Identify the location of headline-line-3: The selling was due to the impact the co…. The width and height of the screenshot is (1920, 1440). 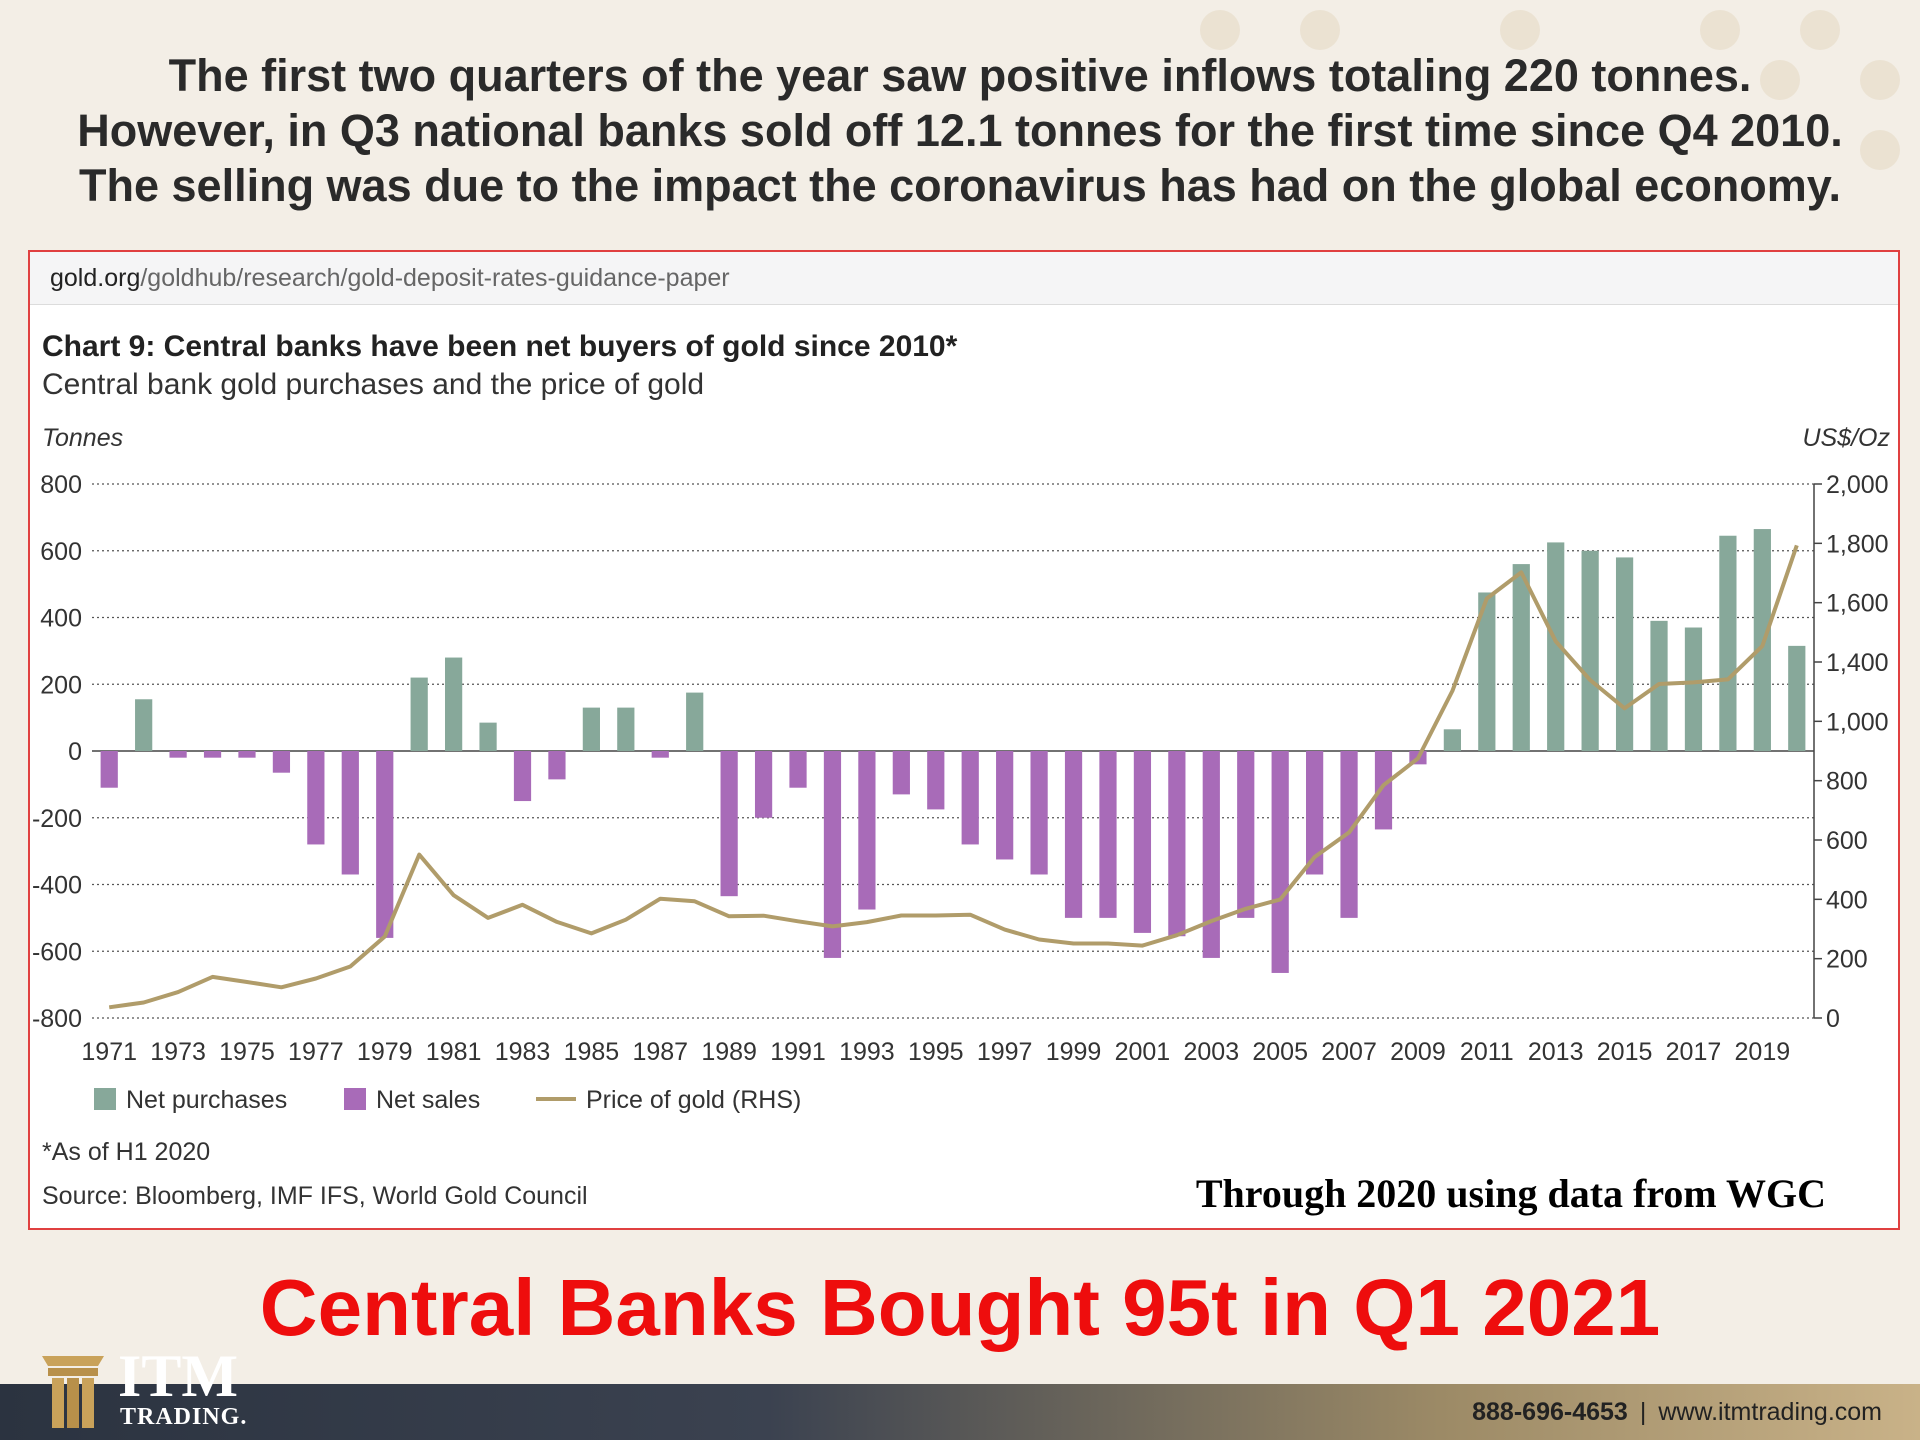
(960, 185).